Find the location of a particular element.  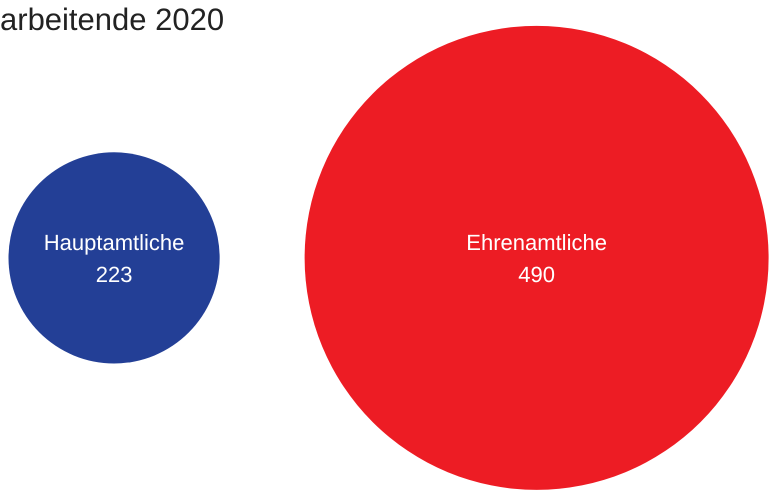

category-label: Ehrenamtliche is located at coordinates (536, 242).